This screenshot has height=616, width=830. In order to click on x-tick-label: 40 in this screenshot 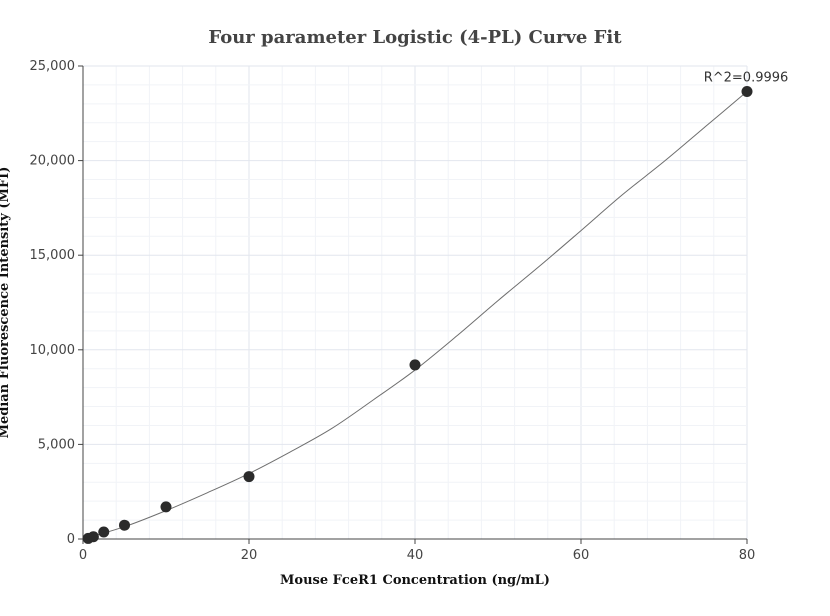, I will do `click(415, 555)`.